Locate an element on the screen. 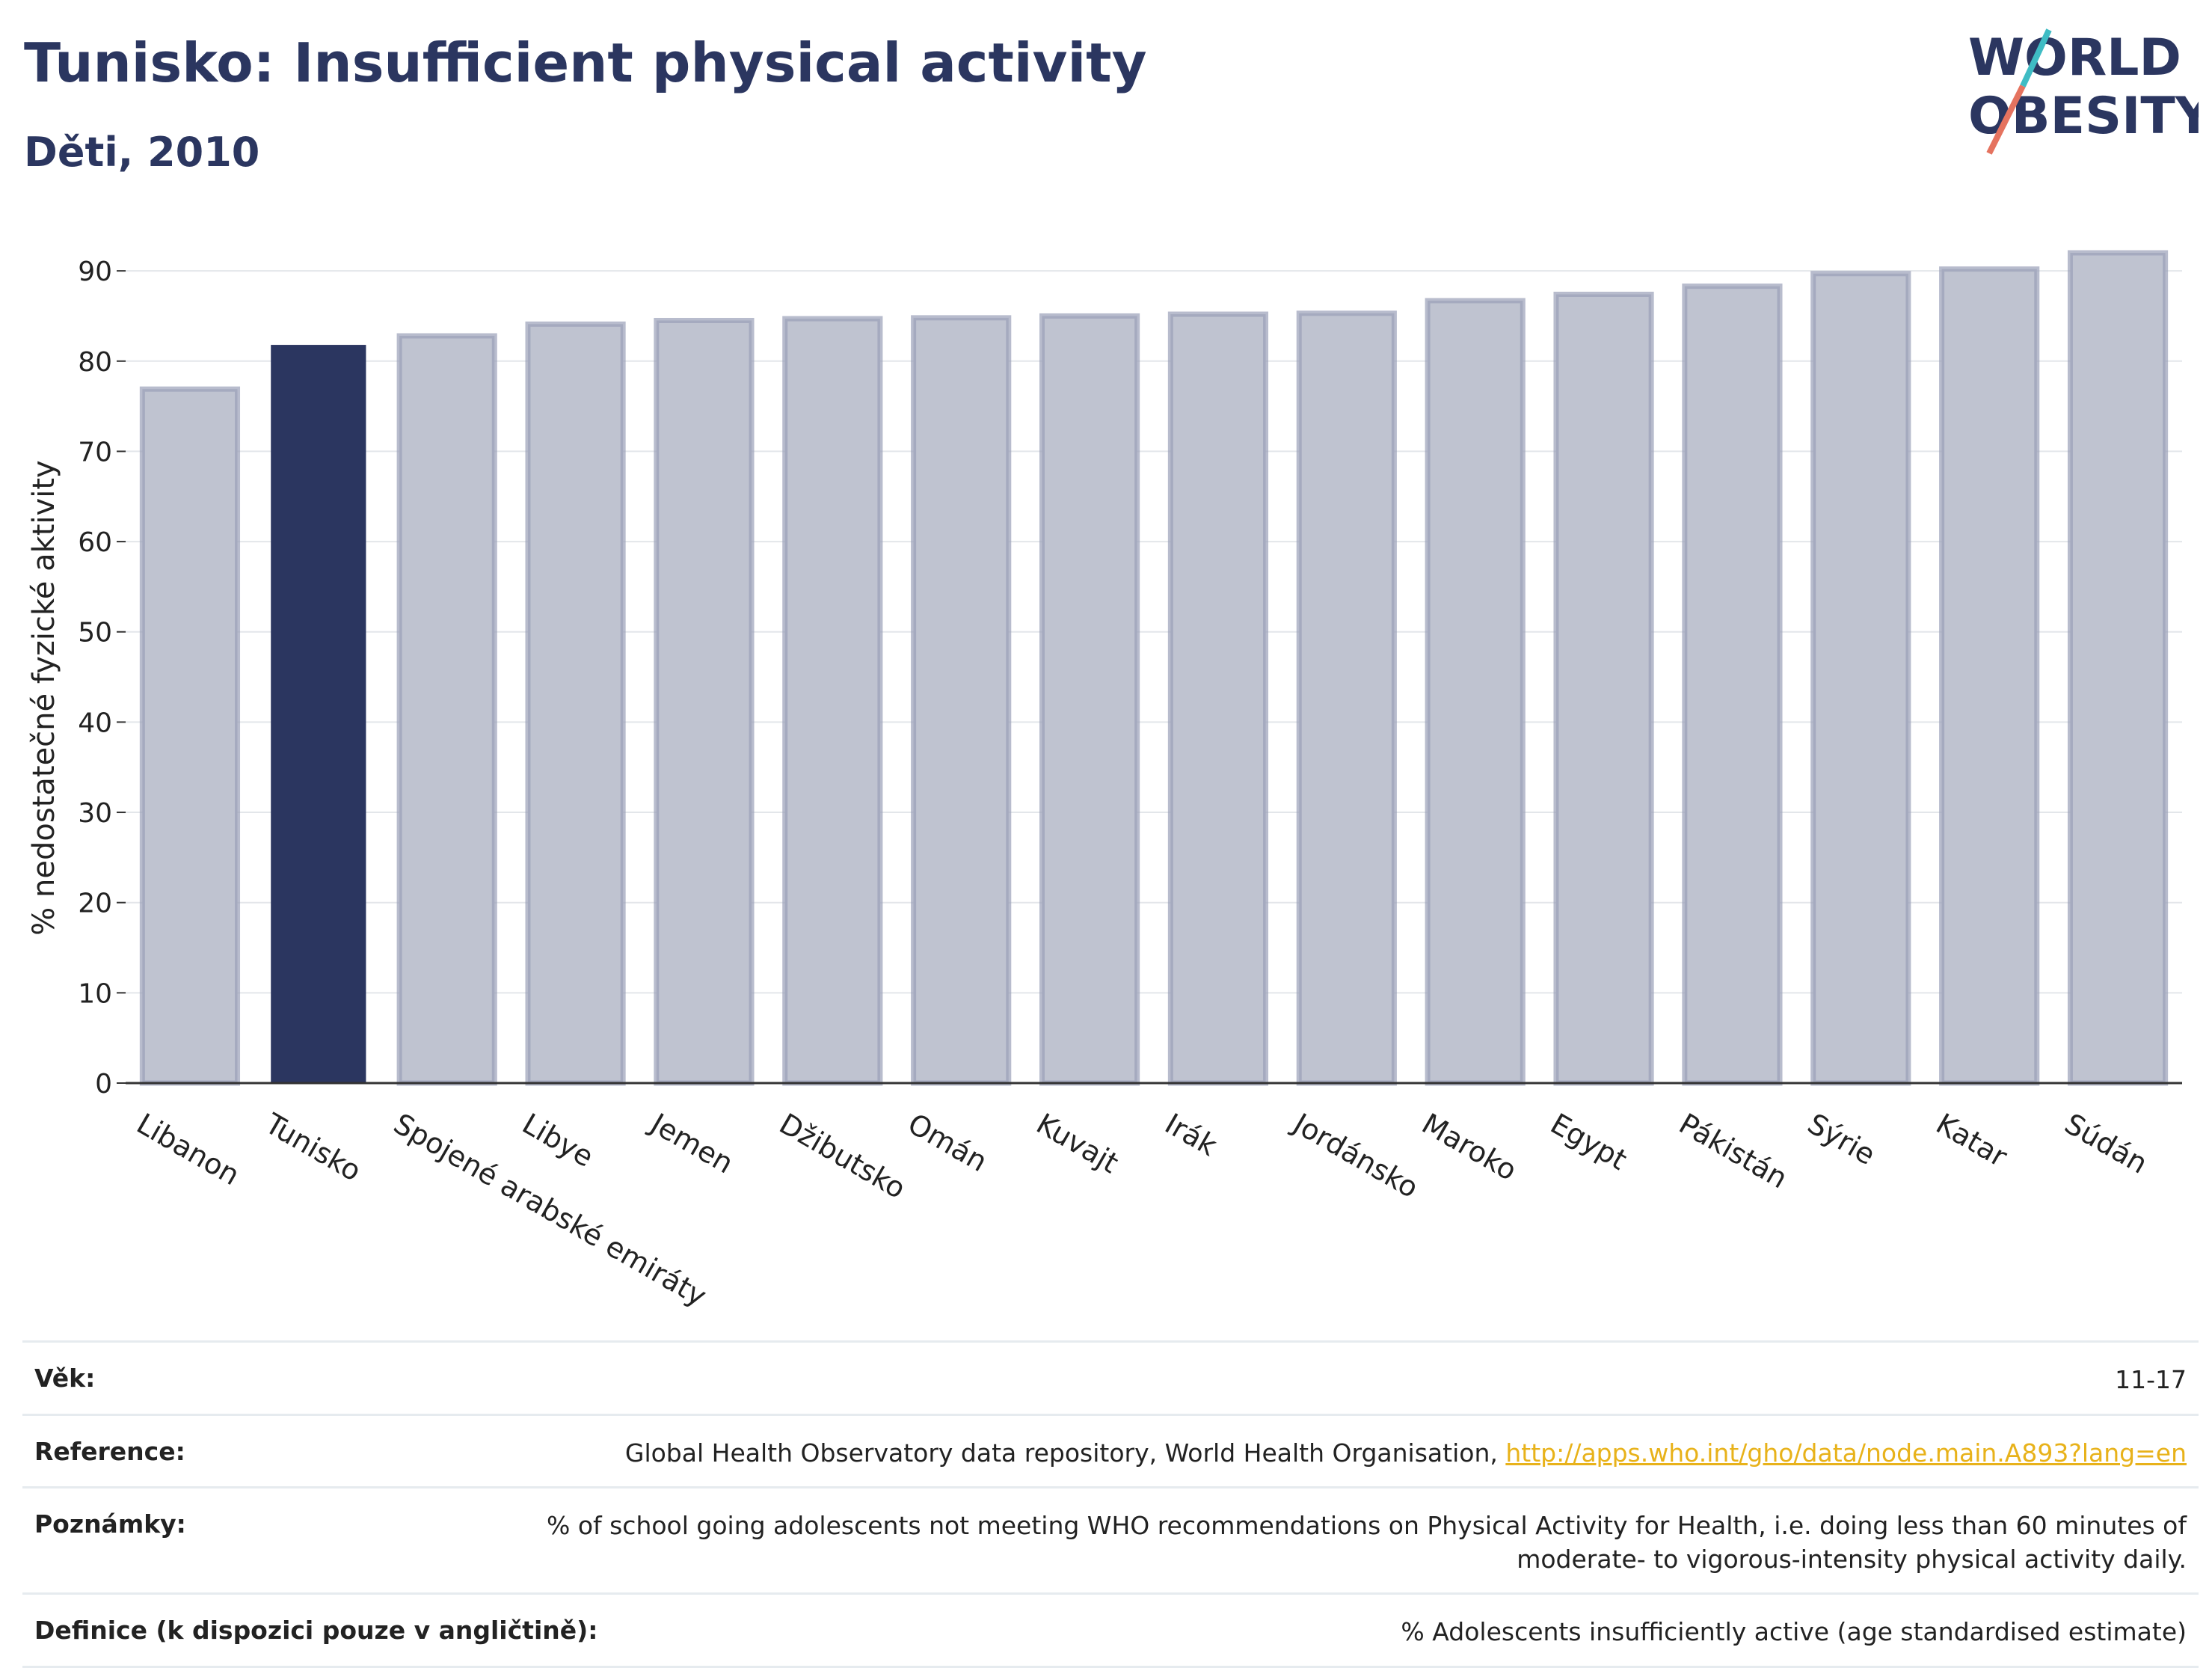 The width and height of the screenshot is (2212, 1668). y-tick-label: 30 is located at coordinates (95, 813).